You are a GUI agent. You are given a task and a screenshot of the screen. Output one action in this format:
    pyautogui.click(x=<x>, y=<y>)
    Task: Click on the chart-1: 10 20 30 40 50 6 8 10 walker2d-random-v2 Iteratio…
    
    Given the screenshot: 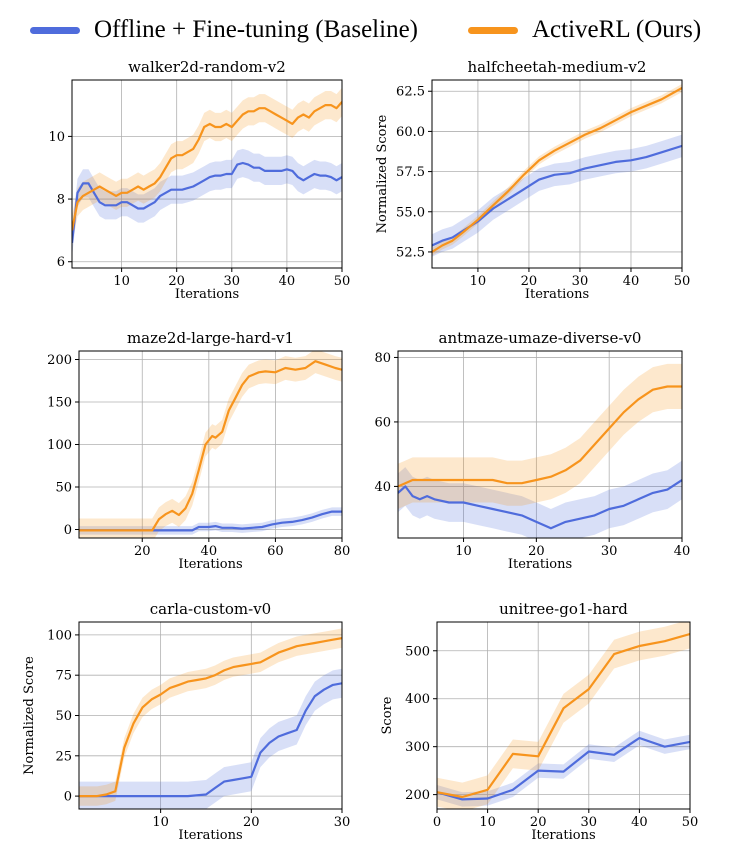 What is the action you would take?
    pyautogui.click(x=199, y=180)
    